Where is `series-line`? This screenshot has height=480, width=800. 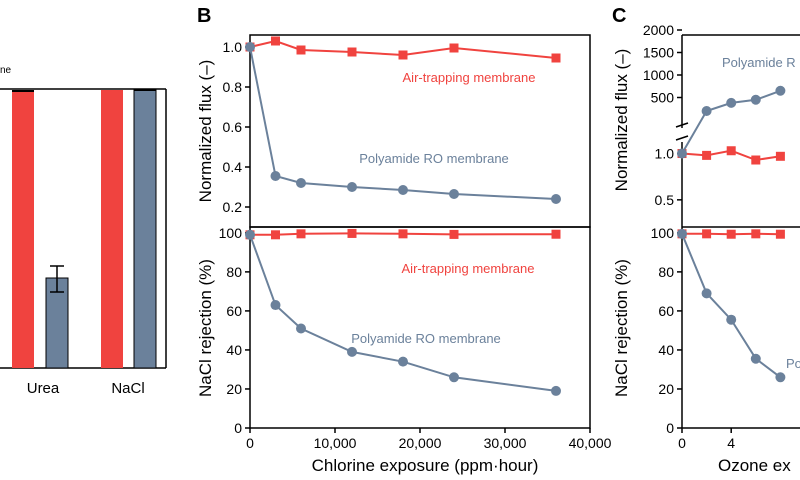
series-line is located at coordinates (731, 306).